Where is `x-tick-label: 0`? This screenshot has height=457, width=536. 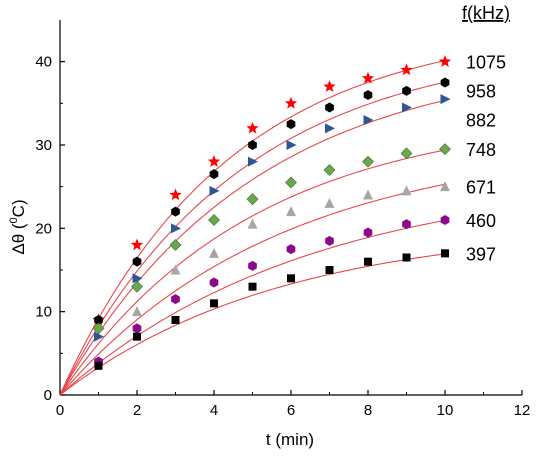
x-tick-label: 0 is located at coordinates (60, 410).